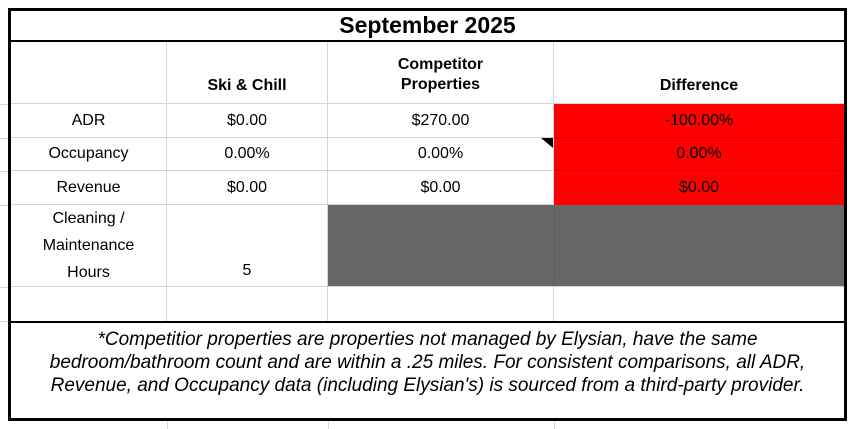  What do you see at coordinates (699, 73) in the screenshot?
I see `column-header-difference: Difference` at bounding box center [699, 73].